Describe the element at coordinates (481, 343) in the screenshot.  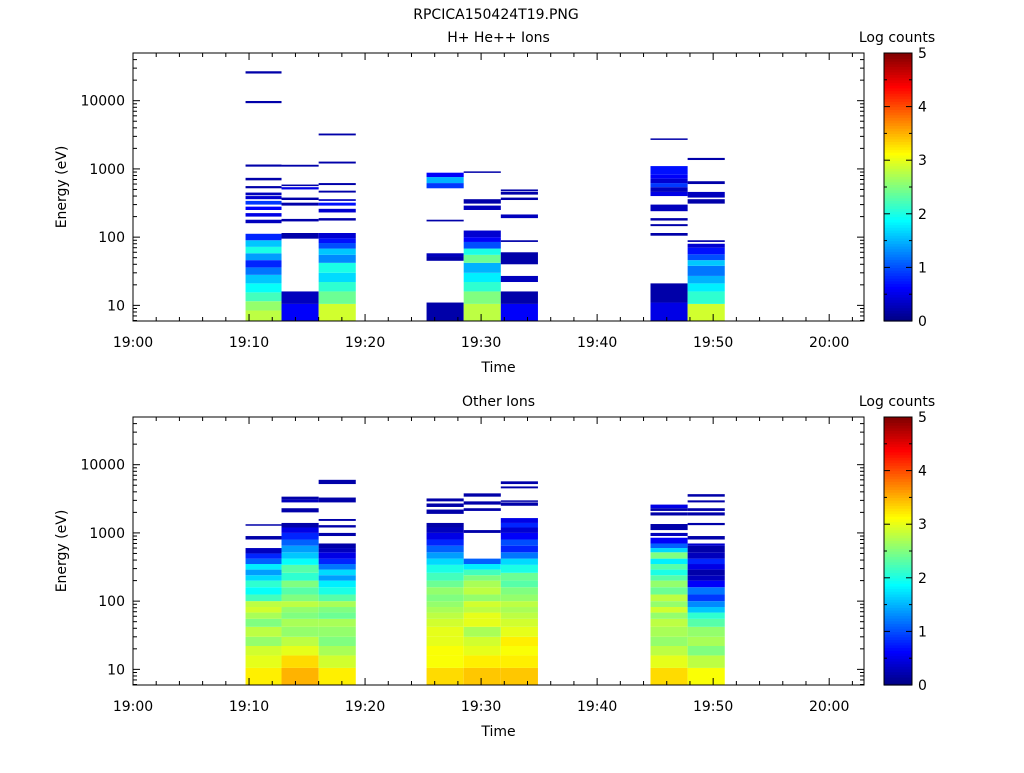
I see `x-tick-label: 19:30` at that location.